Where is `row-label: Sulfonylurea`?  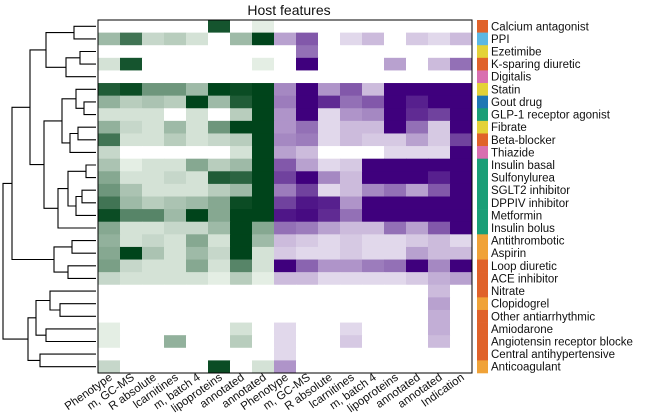
row-label: Sulfonylurea is located at coordinates (523, 179).